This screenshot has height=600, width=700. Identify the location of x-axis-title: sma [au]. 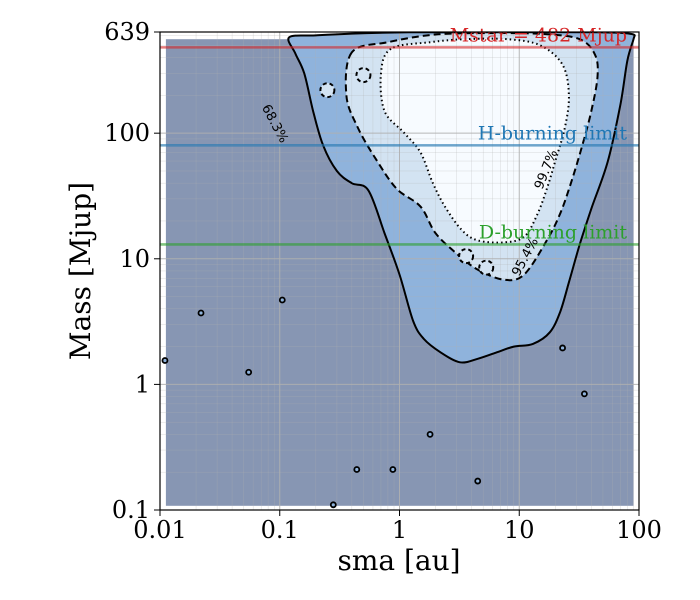
(398, 560).